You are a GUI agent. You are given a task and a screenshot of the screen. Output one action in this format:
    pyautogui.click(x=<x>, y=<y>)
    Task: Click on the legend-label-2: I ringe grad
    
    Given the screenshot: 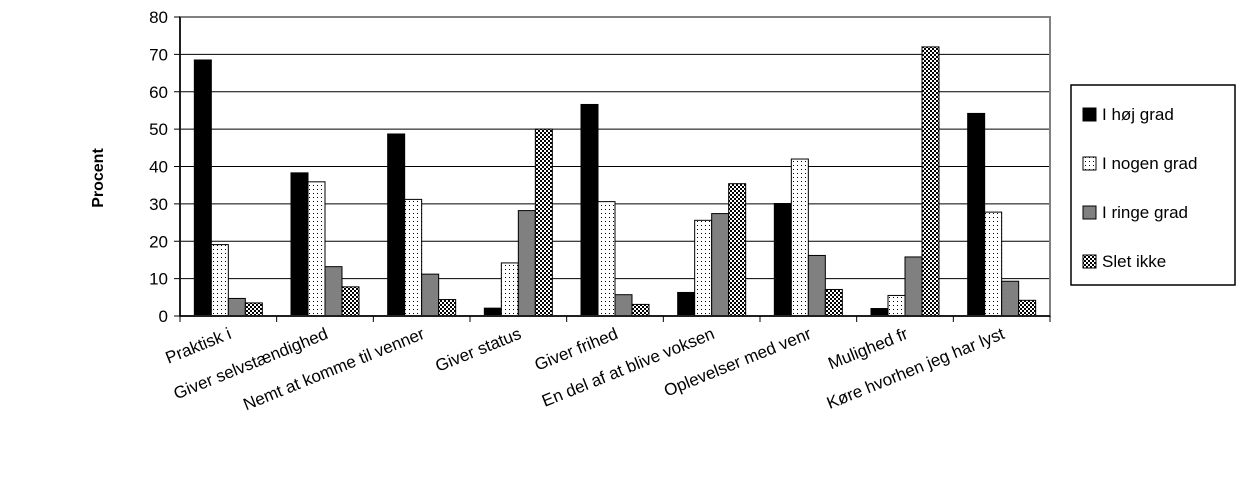 What is the action you would take?
    pyautogui.click(x=1145, y=212)
    